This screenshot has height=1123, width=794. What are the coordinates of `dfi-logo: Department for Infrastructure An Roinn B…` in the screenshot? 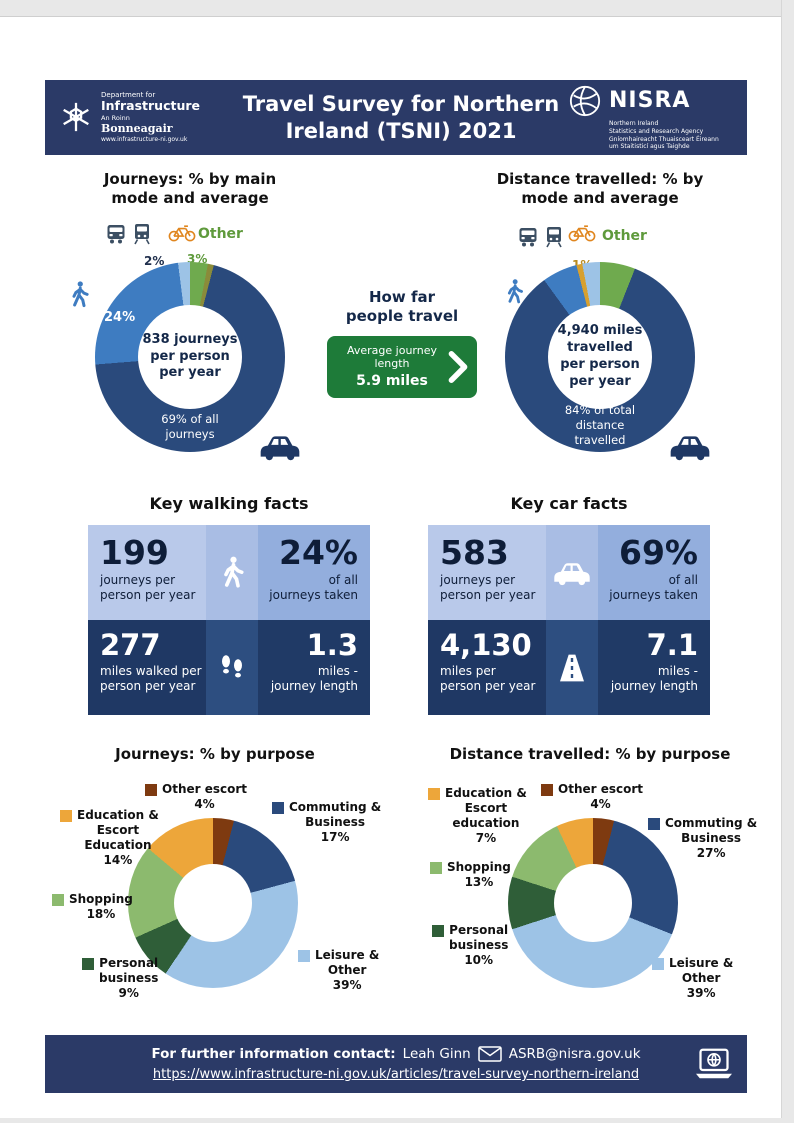 It's located at (146, 117).